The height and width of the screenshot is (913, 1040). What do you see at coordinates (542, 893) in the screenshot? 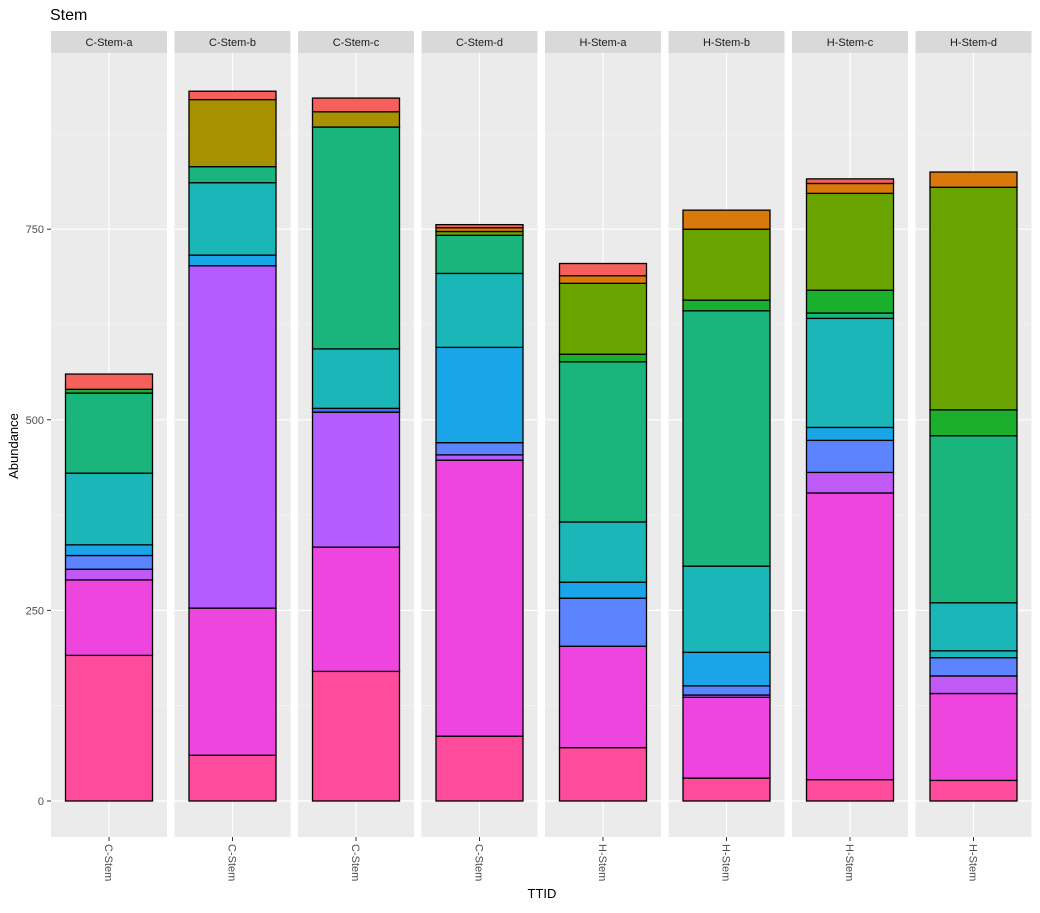
I see `x-axis-label: TTID` at bounding box center [542, 893].